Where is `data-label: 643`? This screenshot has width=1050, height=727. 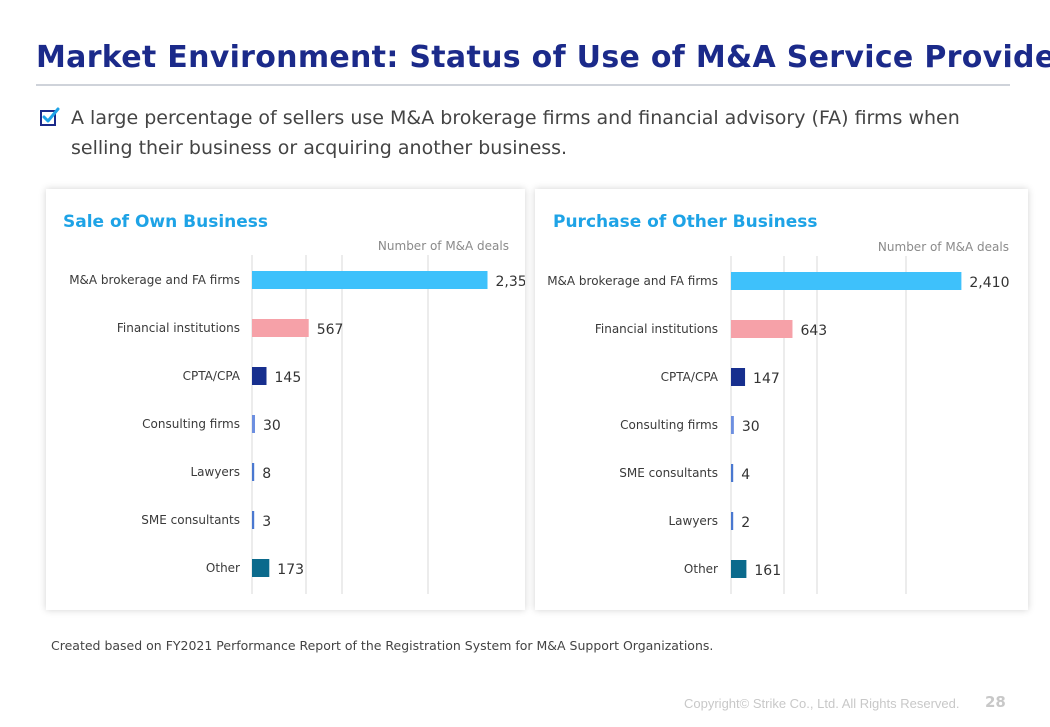 data-label: 643 is located at coordinates (813, 331).